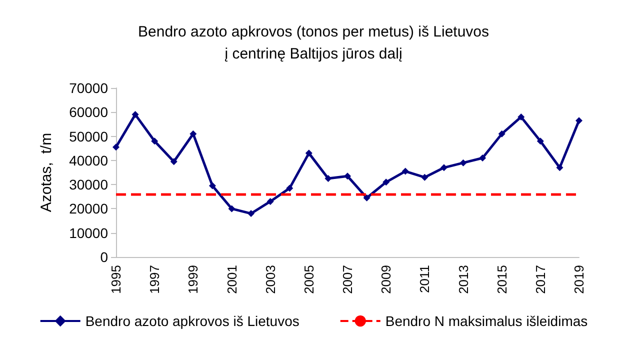  Describe the element at coordinates (540, 279) in the screenshot. I see `x-tick-label: 2017` at that location.